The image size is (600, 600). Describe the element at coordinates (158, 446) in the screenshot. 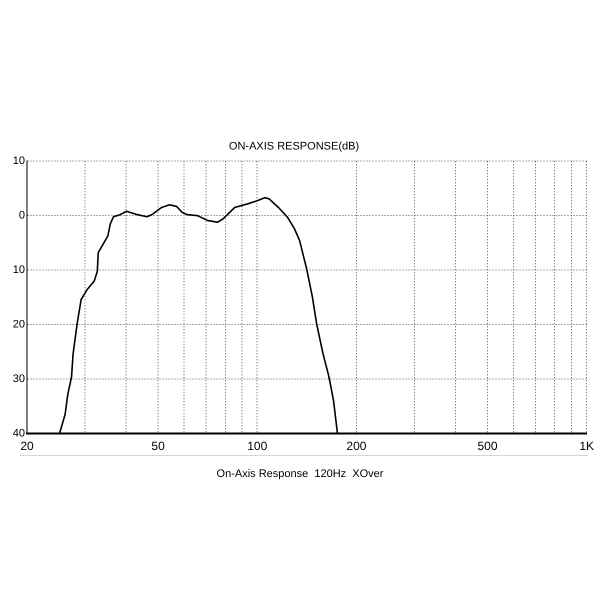

I see `x-tick-label: 50` at that location.